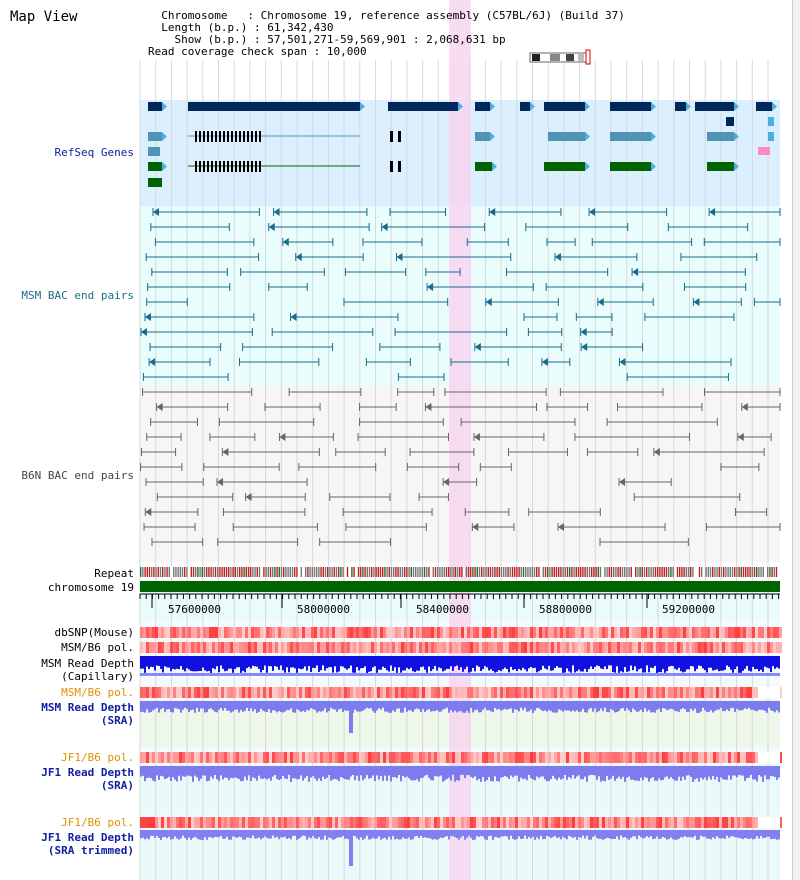 The height and width of the screenshot is (880, 800). Describe the element at coordinates (164, 166) in the screenshot. I see `refseq-gene-green-arrow` at that location.